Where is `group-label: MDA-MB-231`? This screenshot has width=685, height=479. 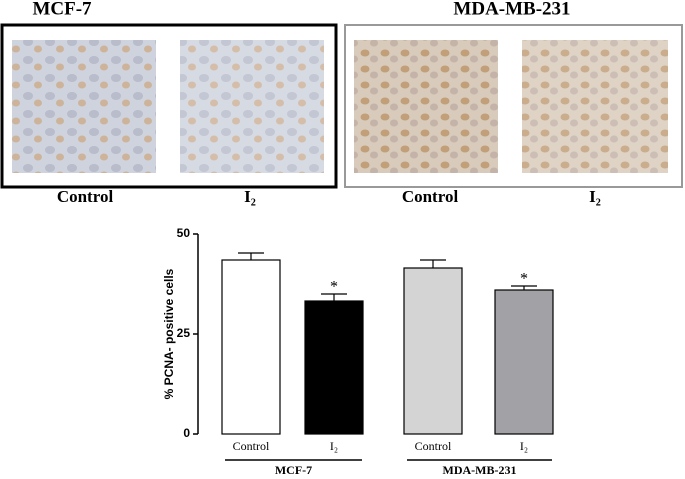
group-label: MDA-MB-231 is located at coordinates (480, 470).